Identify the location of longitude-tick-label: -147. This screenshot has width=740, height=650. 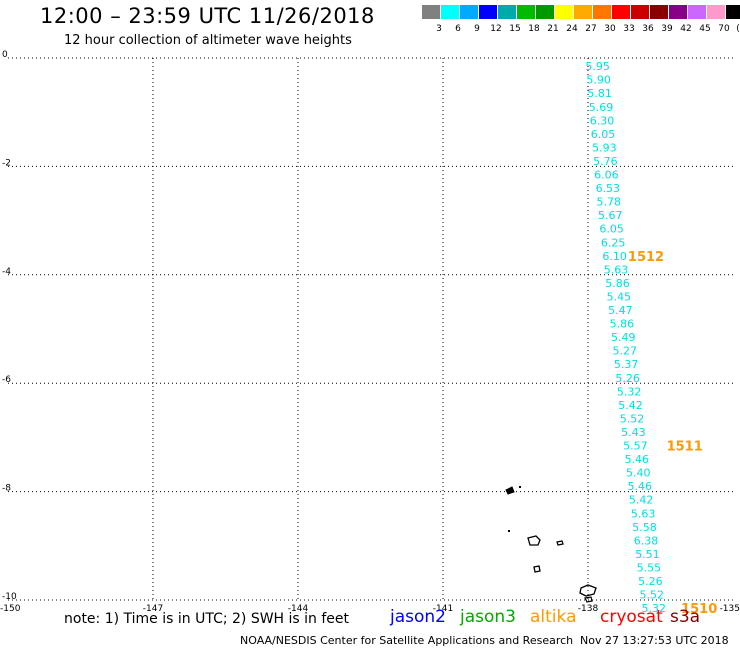
(153, 609).